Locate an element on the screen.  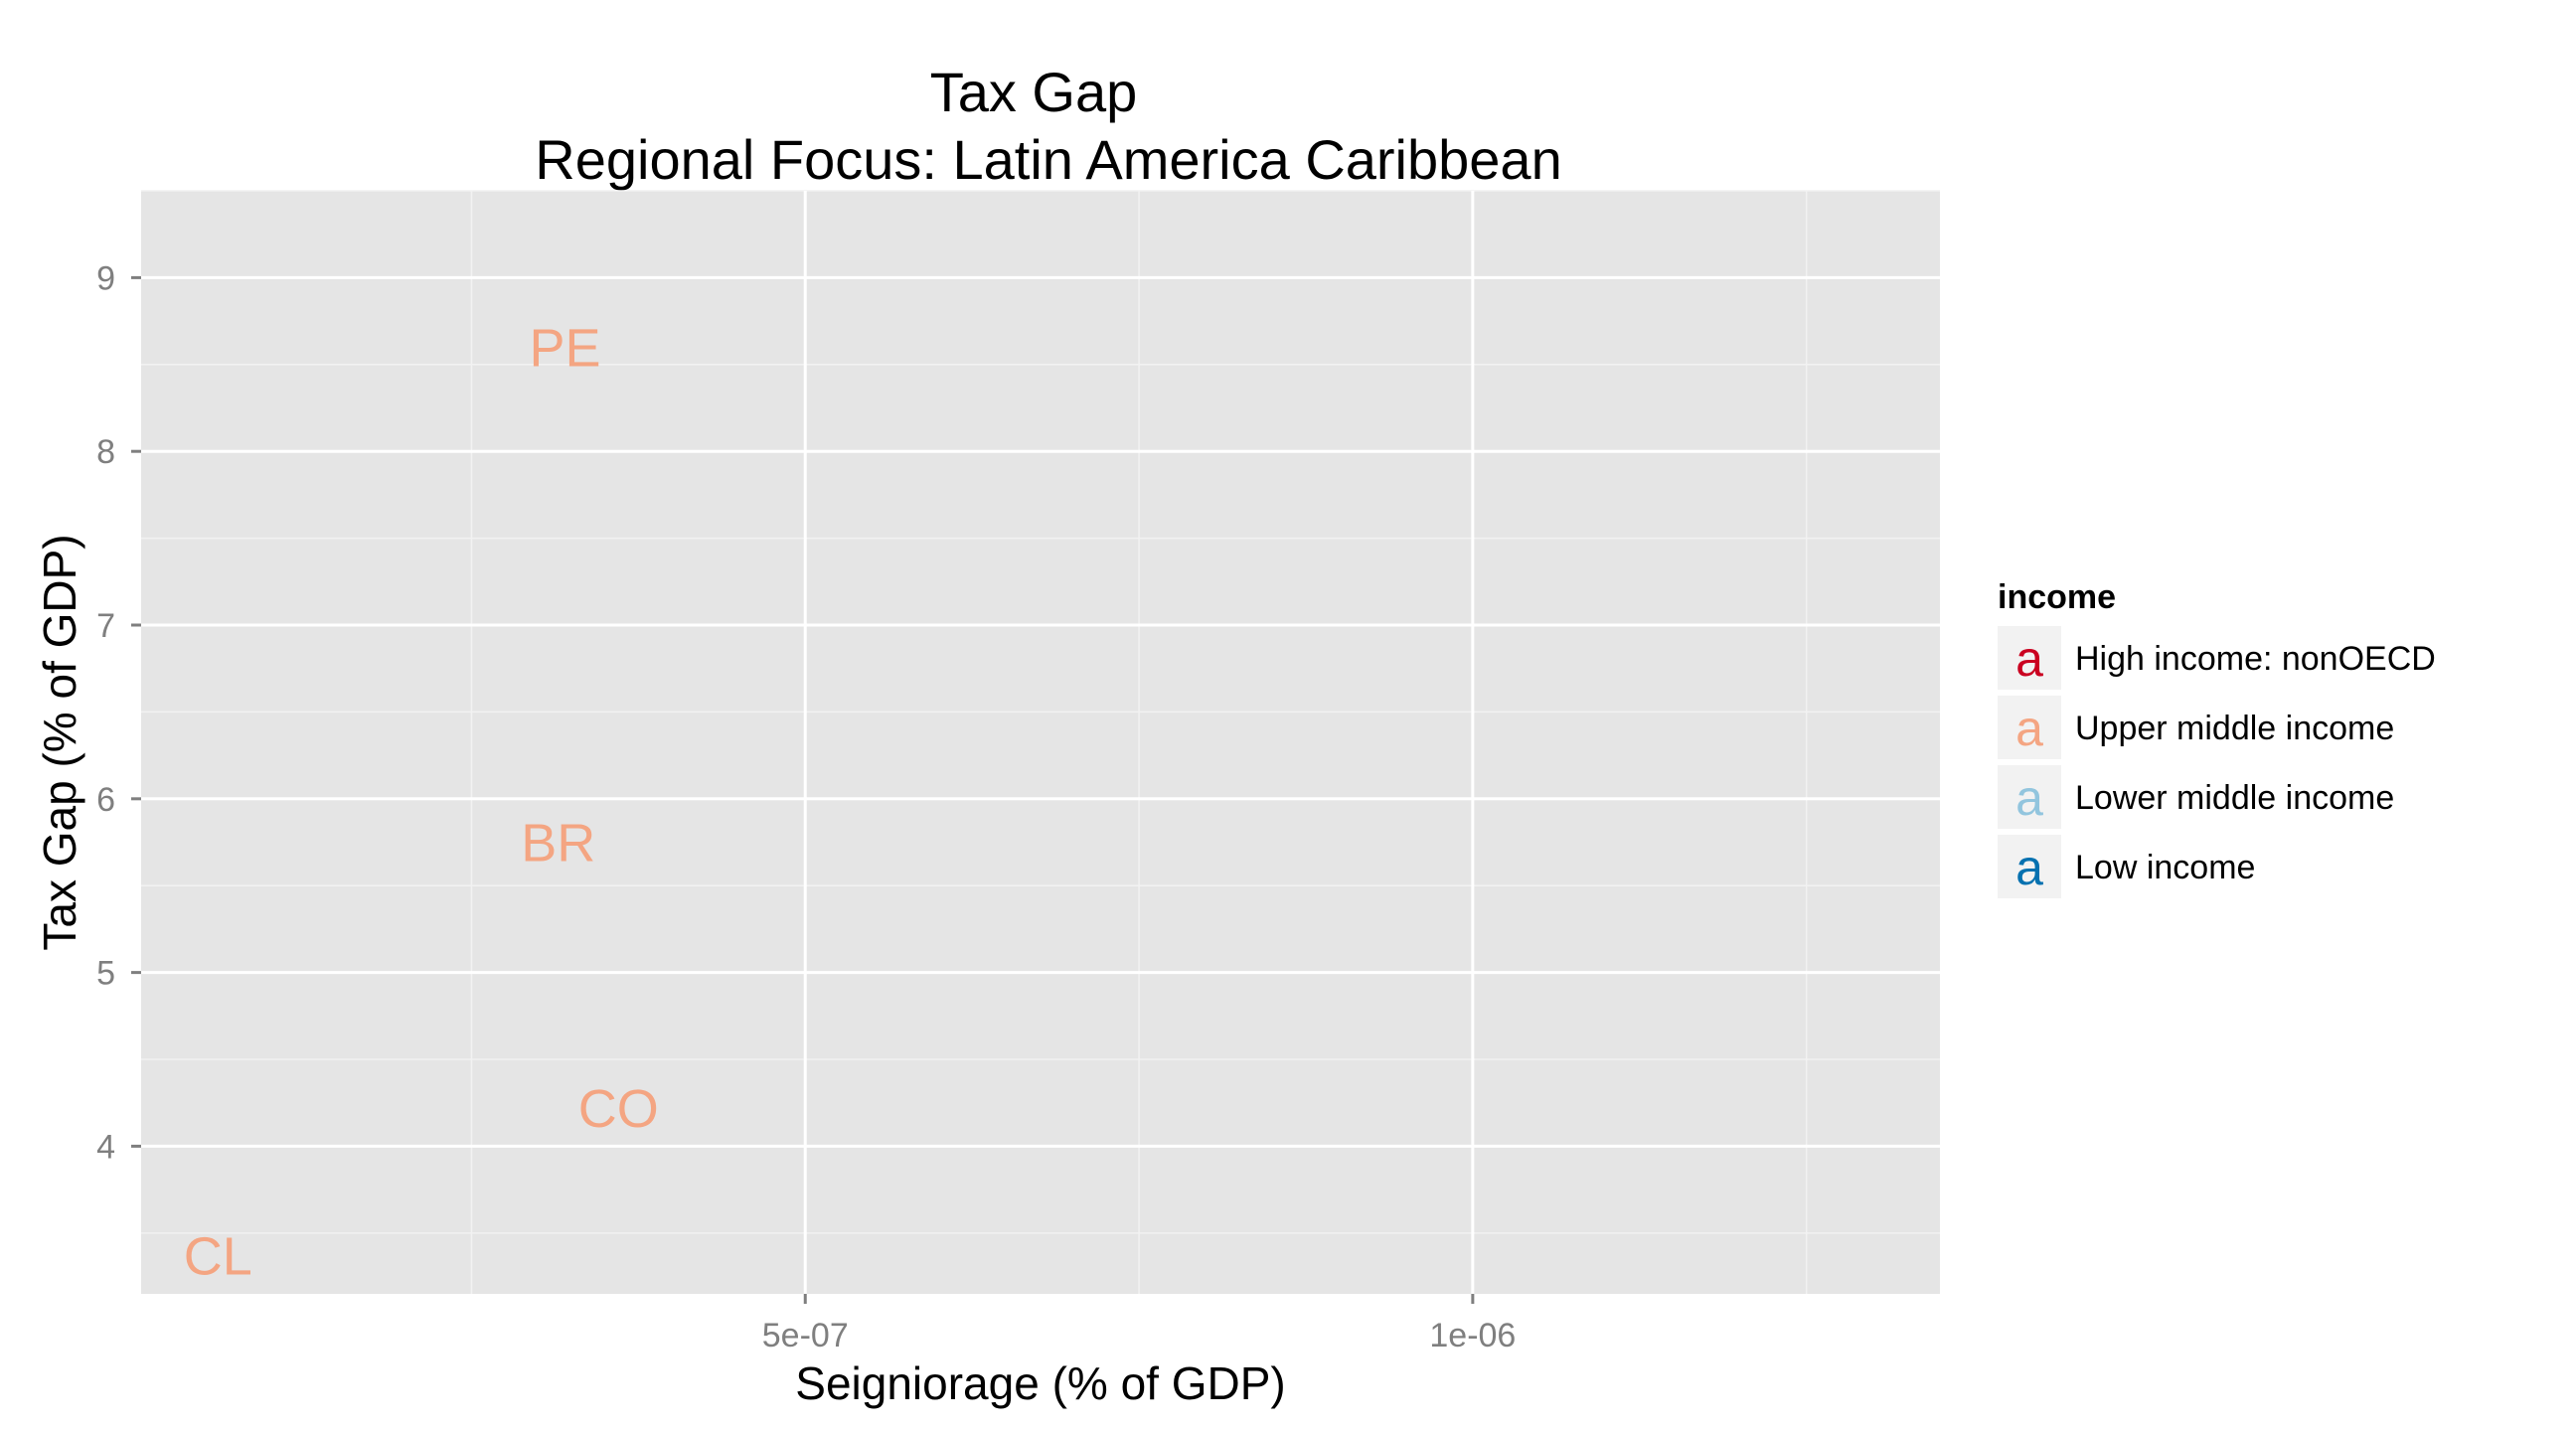
x-tick-label: 5e-07 is located at coordinates (805, 1335).